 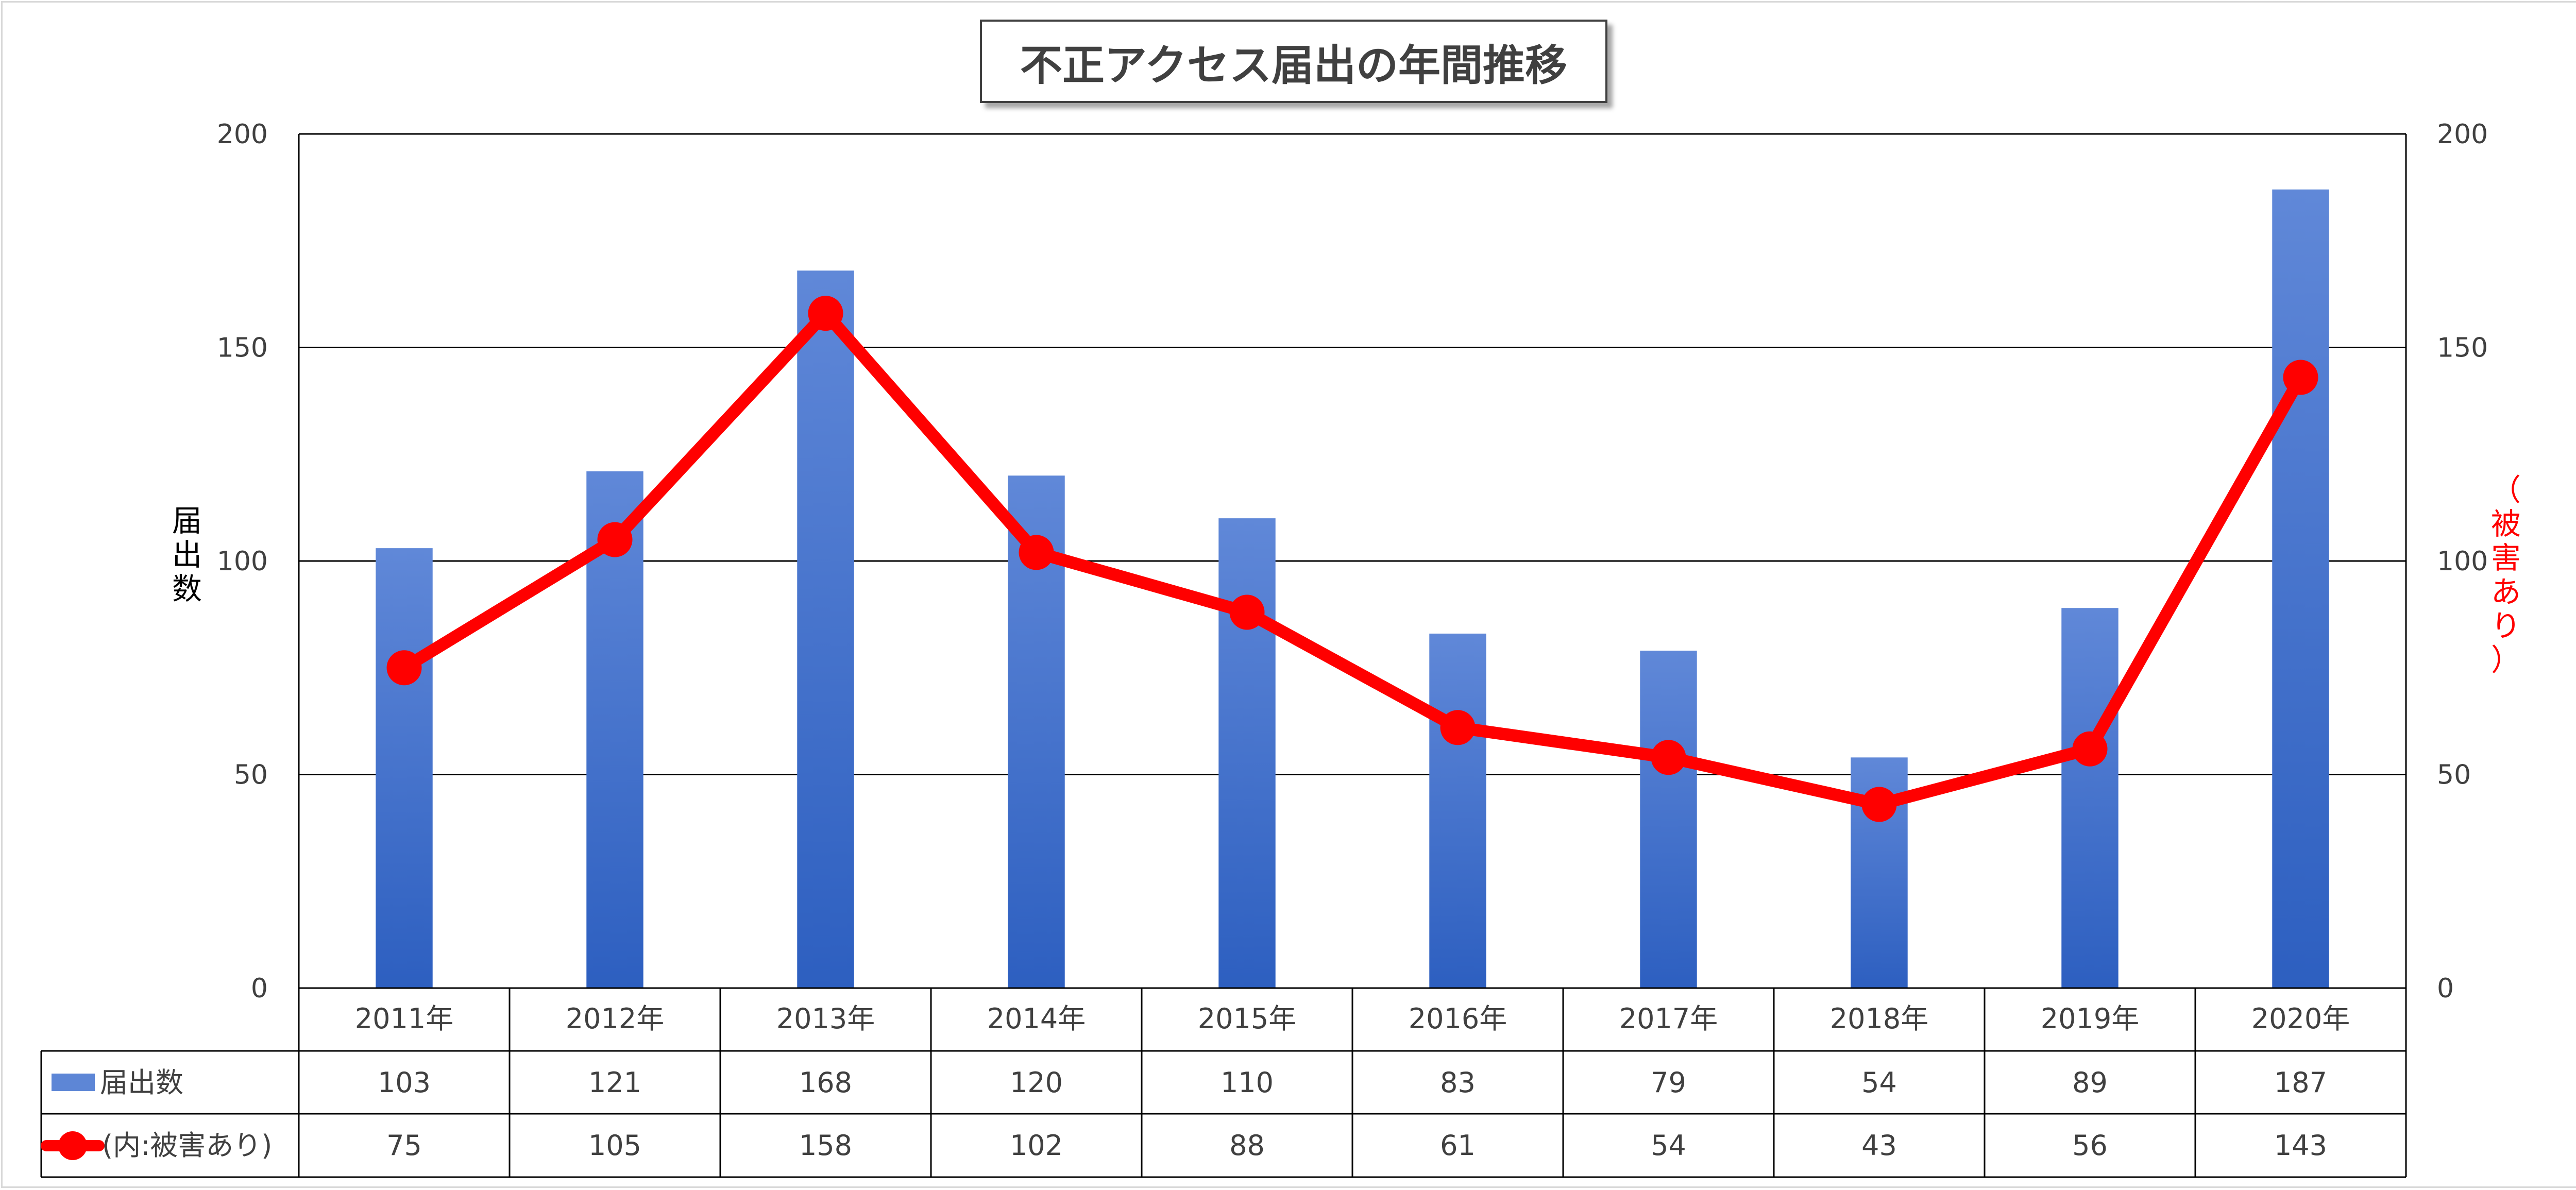 What do you see at coordinates (1293, 65) in the screenshot?
I see `chart-title: 不正アクセス届出の年間推移` at bounding box center [1293, 65].